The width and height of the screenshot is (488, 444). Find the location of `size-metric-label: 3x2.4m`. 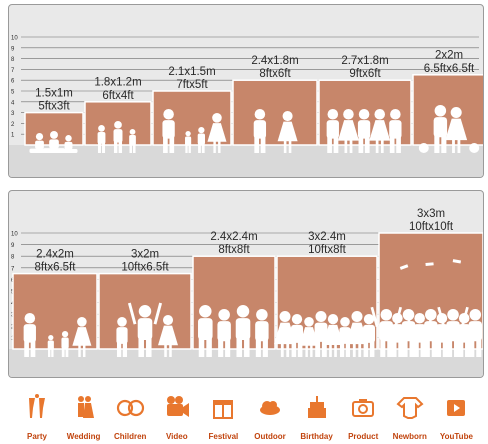

size-metric-label: 3x2.4m is located at coordinates (327, 237).